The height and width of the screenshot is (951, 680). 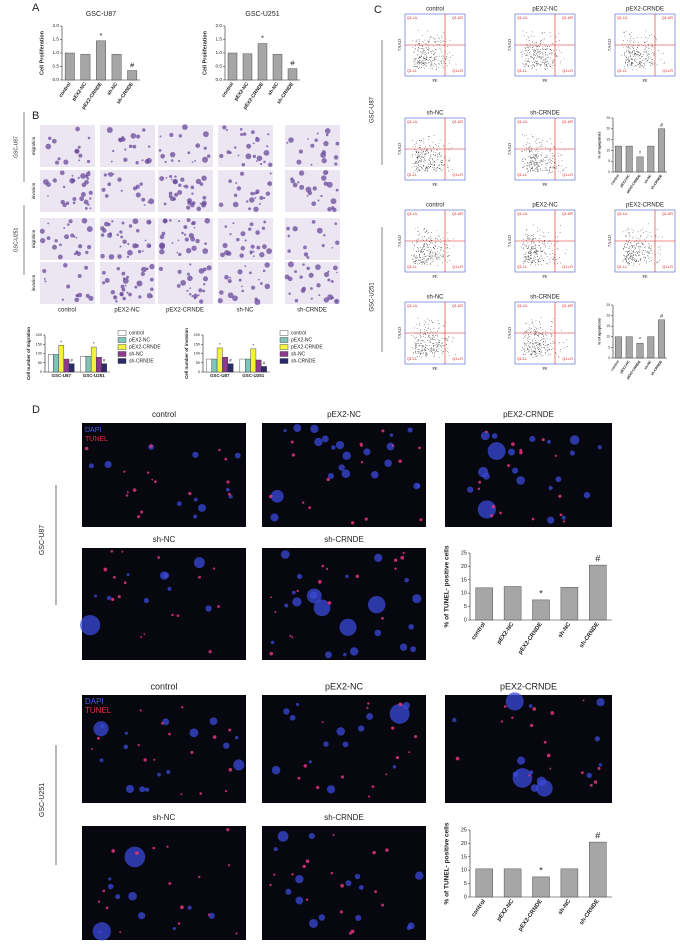 What do you see at coordinates (668, 214) in the screenshot?
I see `quadrant-label: Q1-UR` at bounding box center [668, 214].